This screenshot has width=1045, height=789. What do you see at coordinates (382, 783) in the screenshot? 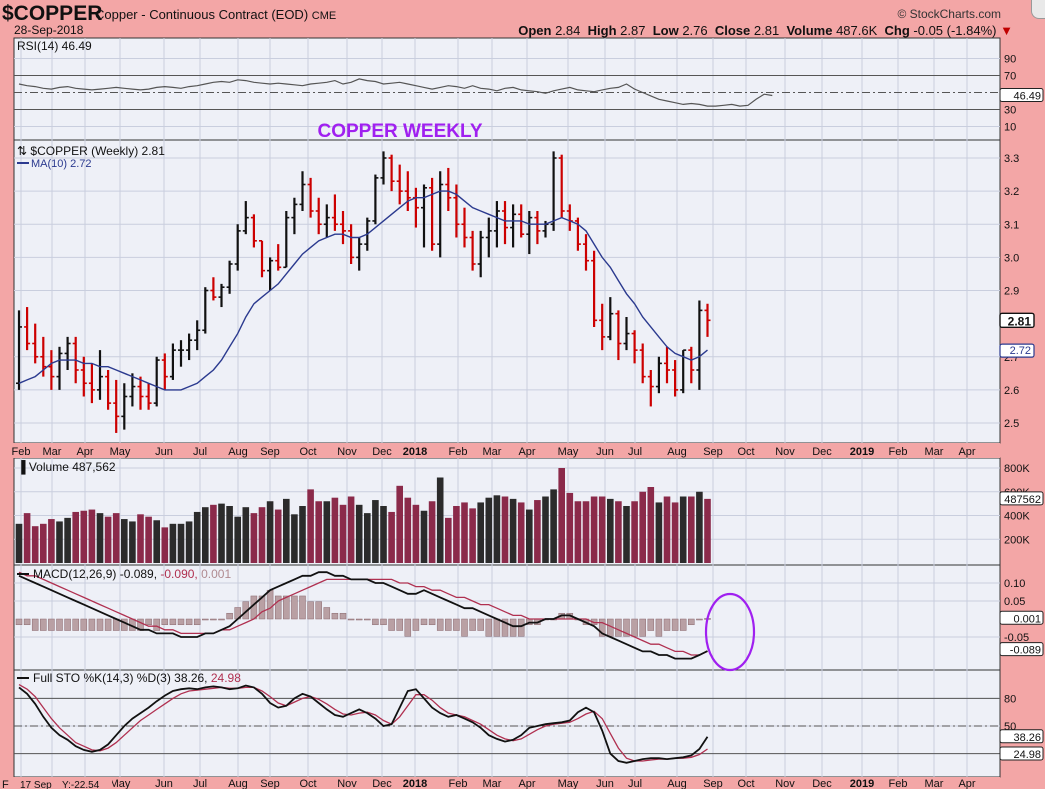
I see `x-tick-label-bottom: Dec` at bounding box center [382, 783].